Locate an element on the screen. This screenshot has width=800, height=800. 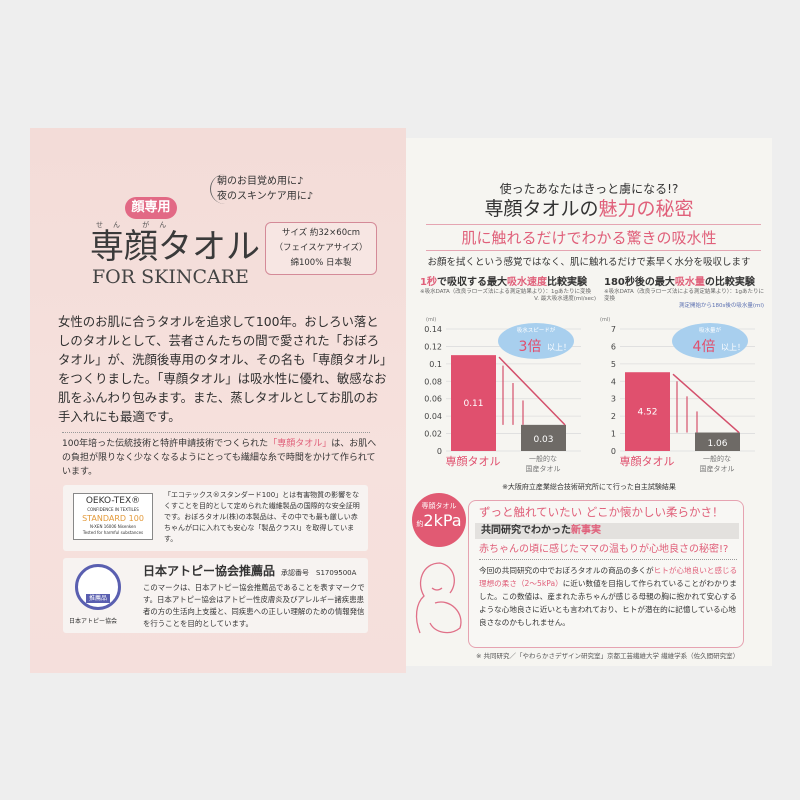
y-tick-label: 0.06 is located at coordinates (433, 399).